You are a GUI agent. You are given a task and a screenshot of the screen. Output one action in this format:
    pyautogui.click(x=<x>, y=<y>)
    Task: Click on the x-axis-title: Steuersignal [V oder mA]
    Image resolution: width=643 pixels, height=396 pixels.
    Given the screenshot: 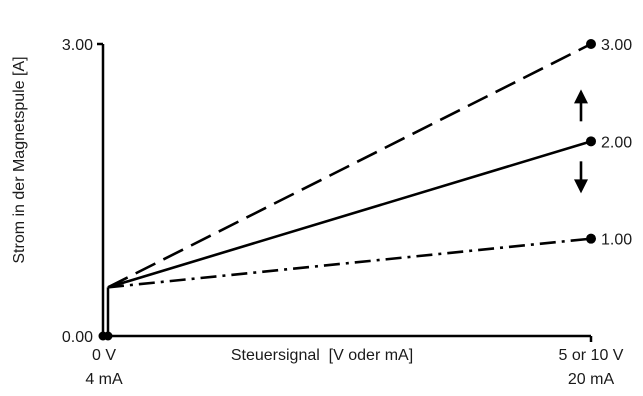 What is the action you would take?
    pyautogui.click(x=322, y=355)
    